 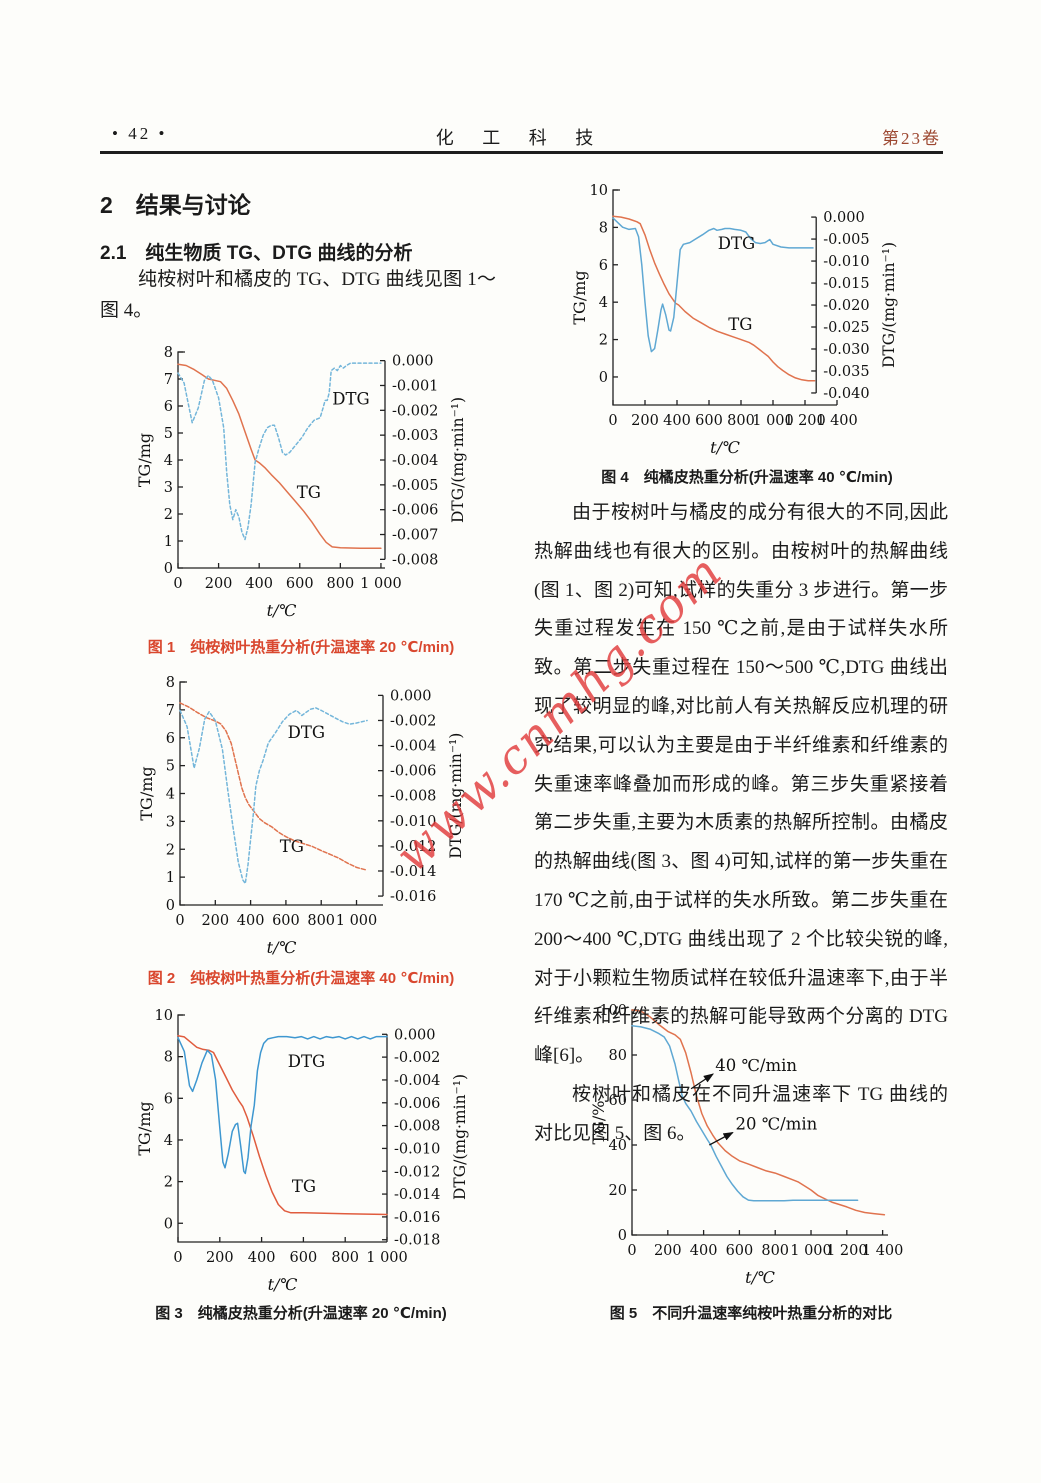 What do you see at coordinates (846, 372) in the screenshot?
I see `svg-text: -0.035` at bounding box center [846, 372].